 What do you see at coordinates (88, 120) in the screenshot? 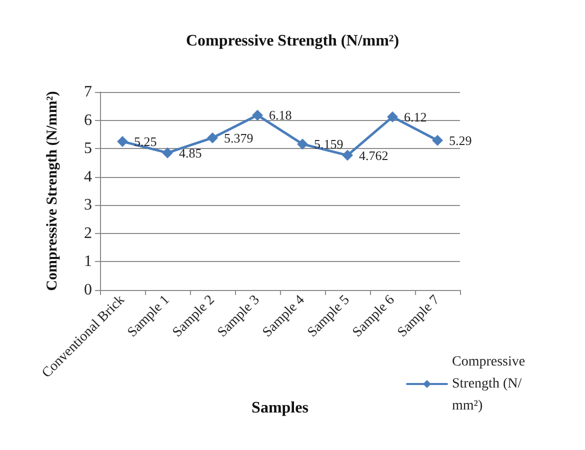
I see `y-tick-label: 6` at bounding box center [88, 120].